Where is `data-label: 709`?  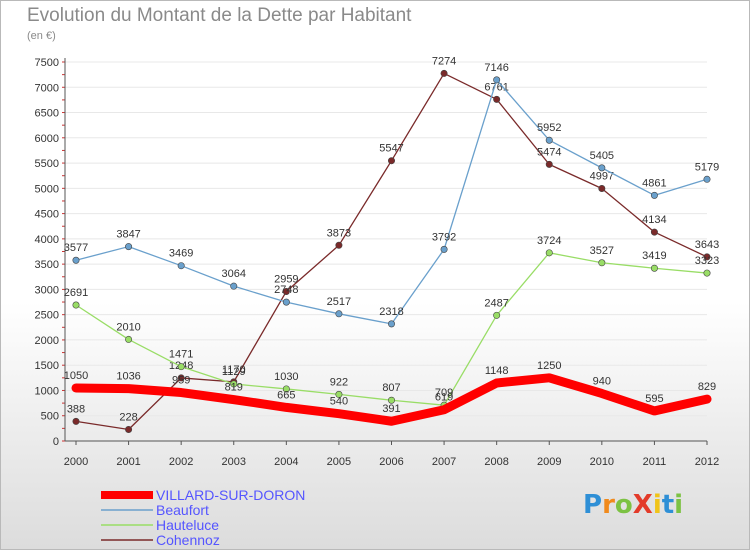
data-label: 709 is located at coordinates (444, 393).